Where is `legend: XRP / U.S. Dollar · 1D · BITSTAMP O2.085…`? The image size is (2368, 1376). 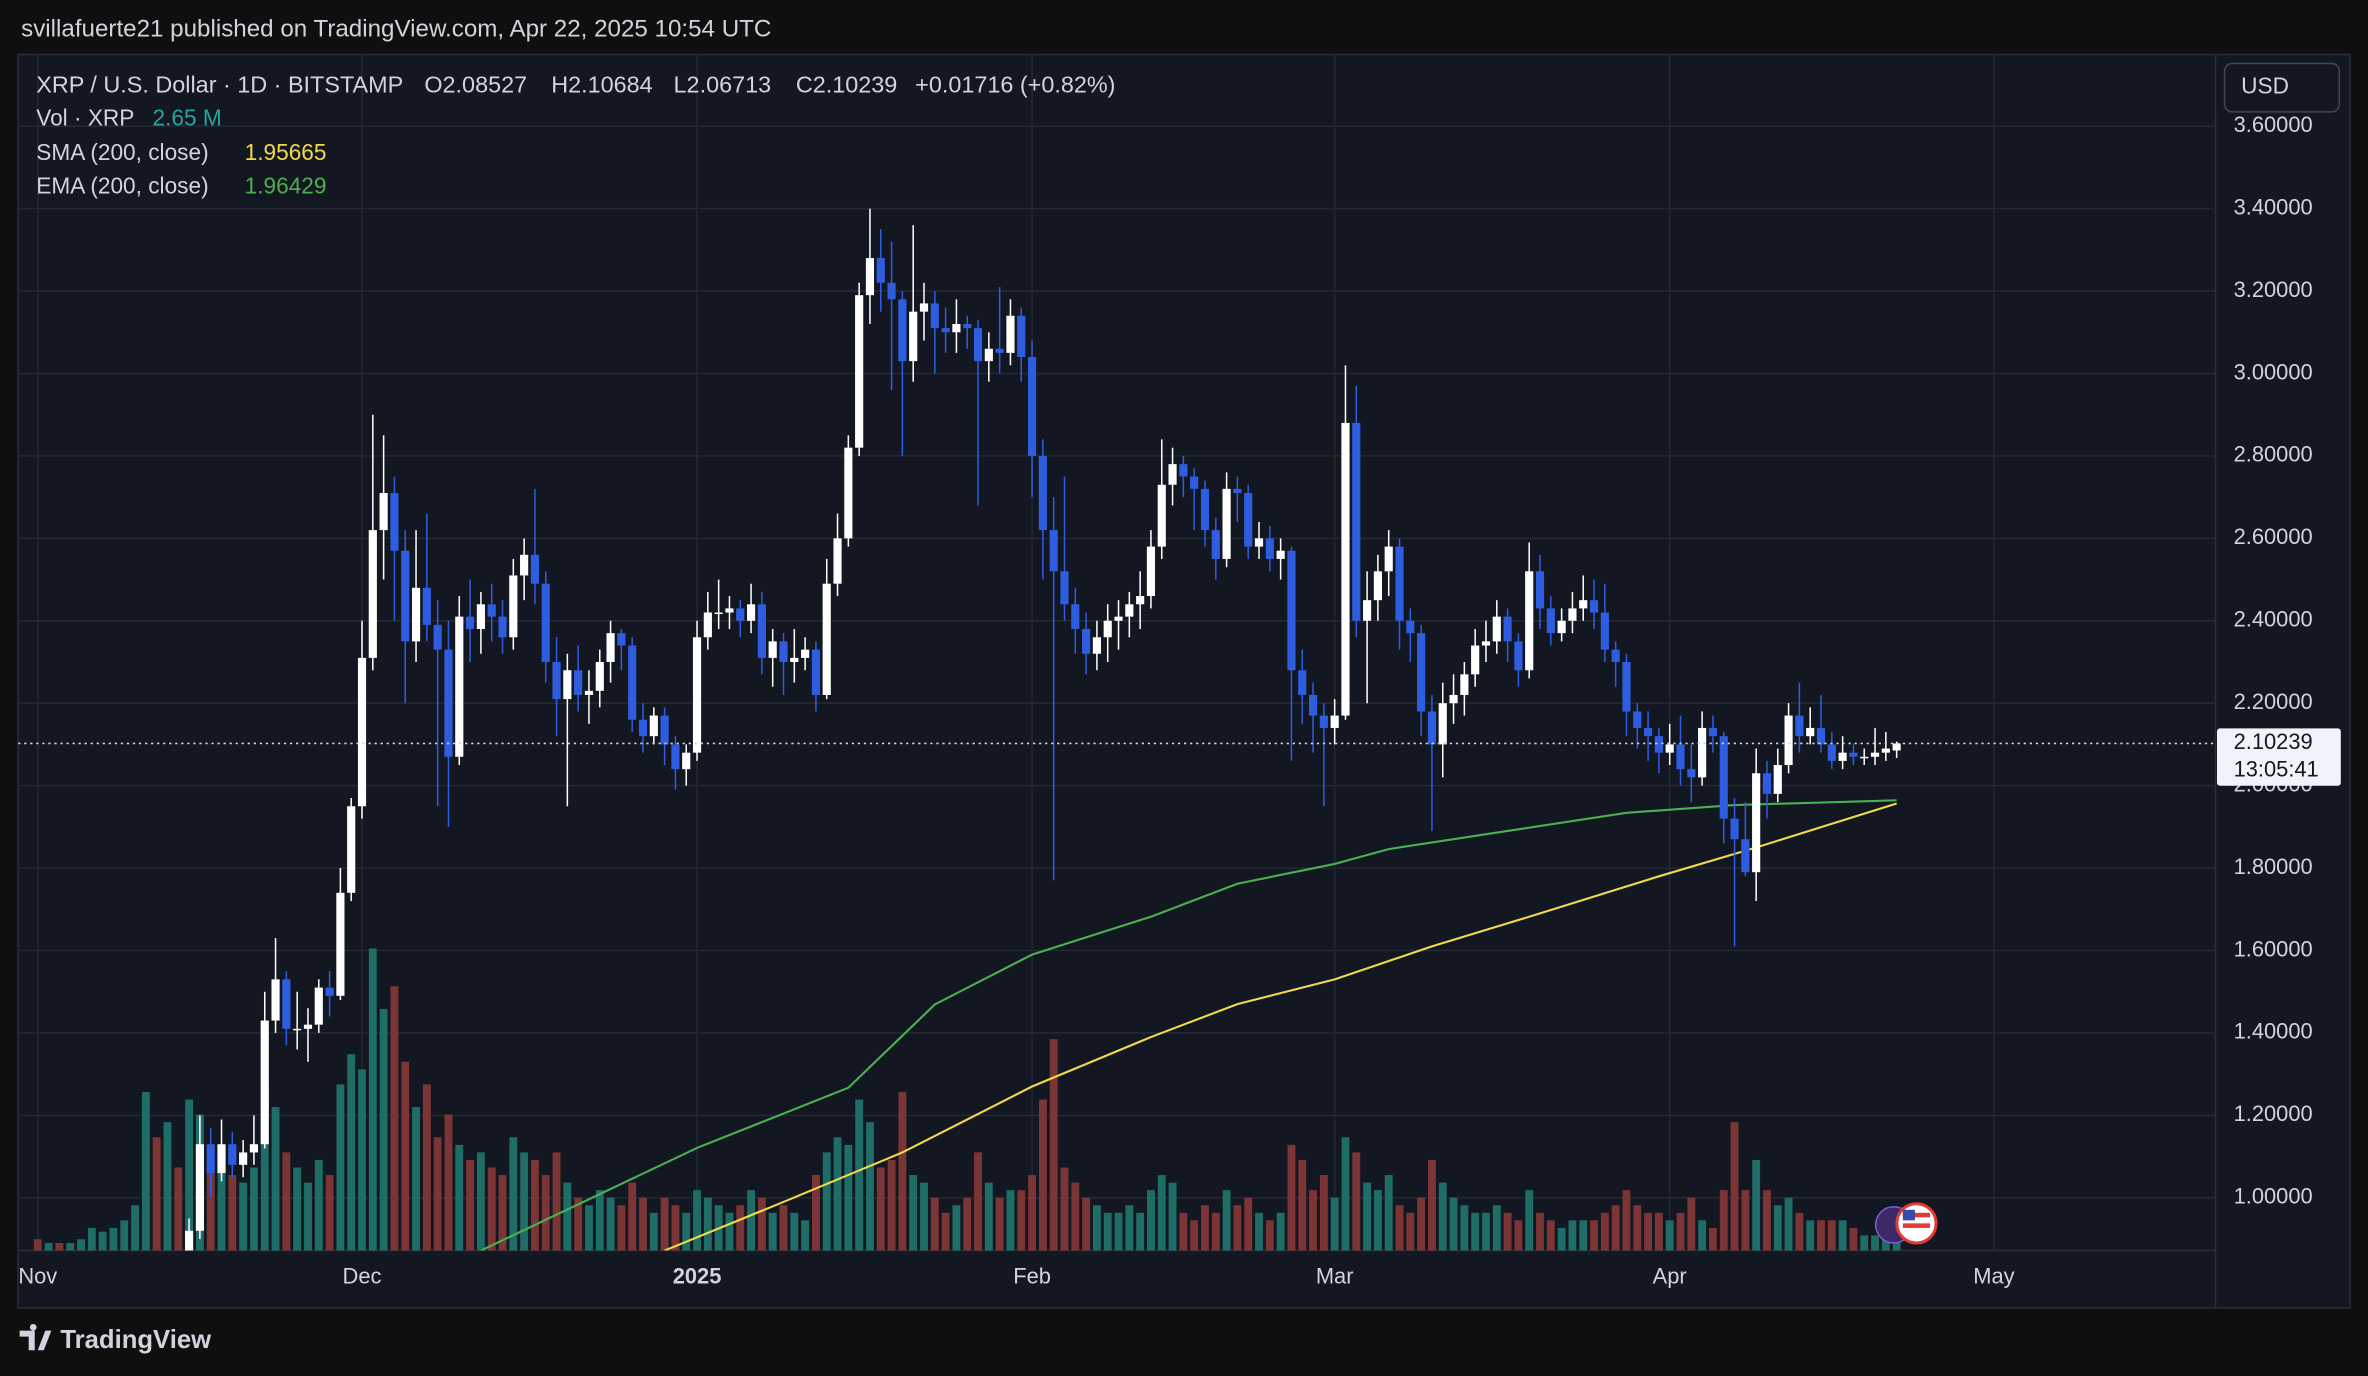
legend: XRP / U.S. Dollar · 1D · BITSTAMP O2.085… is located at coordinates (575, 134).